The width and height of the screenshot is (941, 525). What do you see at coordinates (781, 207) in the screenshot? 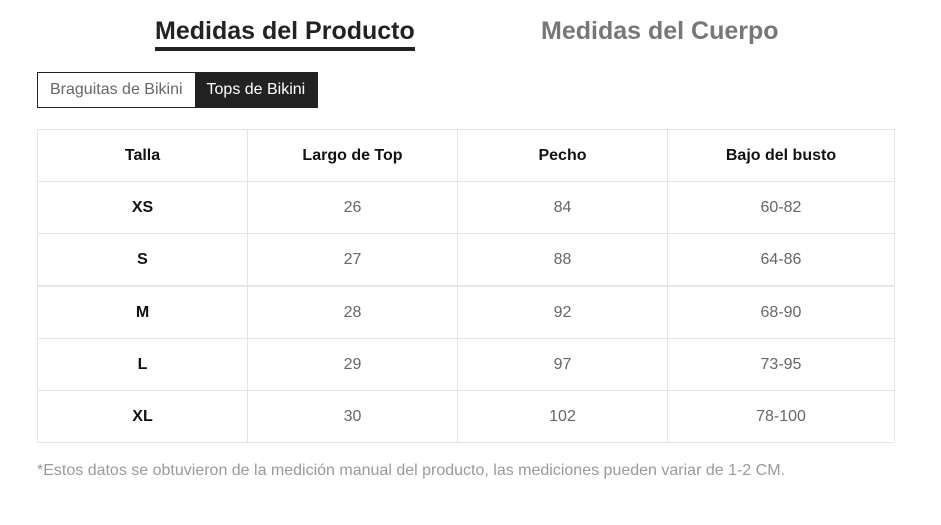
I see `underbust-cell: 60-82` at bounding box center [781, 207].